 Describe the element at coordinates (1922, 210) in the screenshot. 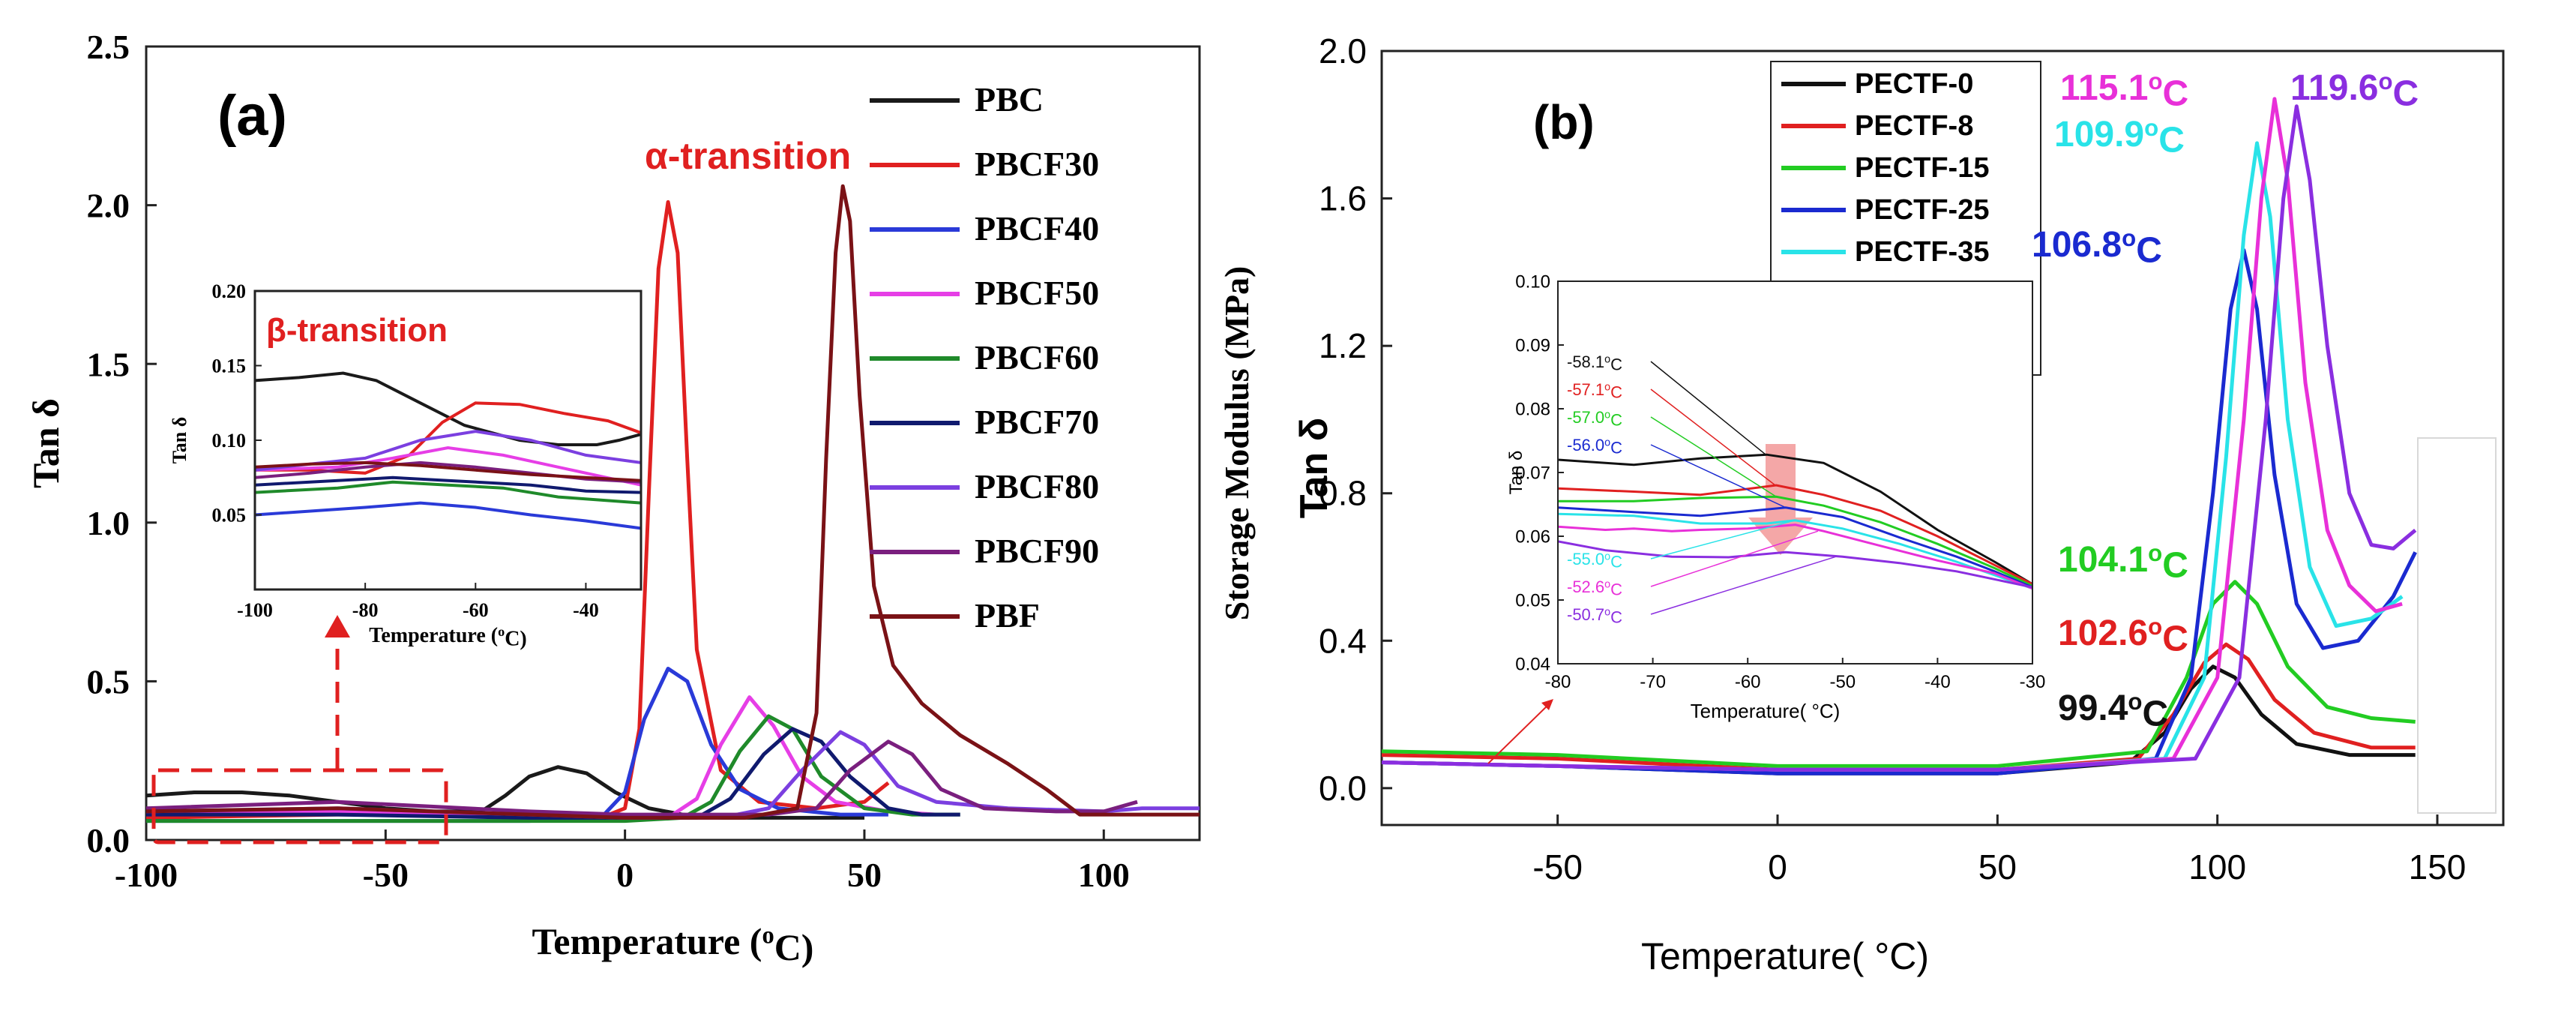

I see `legend-label: PECTF-25` at that location.